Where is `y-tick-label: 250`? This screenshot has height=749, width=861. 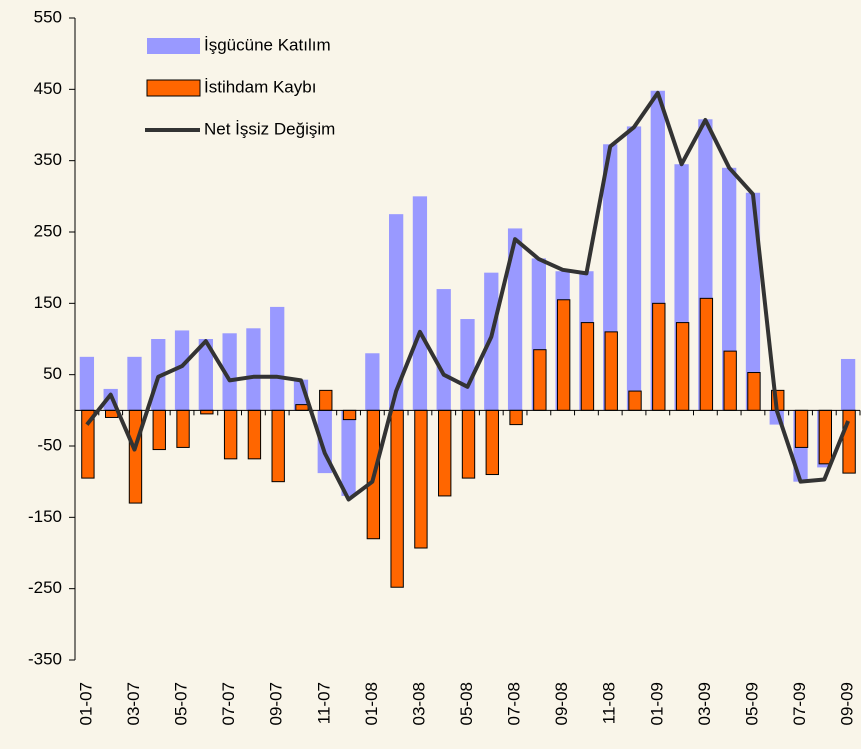 y-tick-label: 250 is located at coordinates (48, 230).